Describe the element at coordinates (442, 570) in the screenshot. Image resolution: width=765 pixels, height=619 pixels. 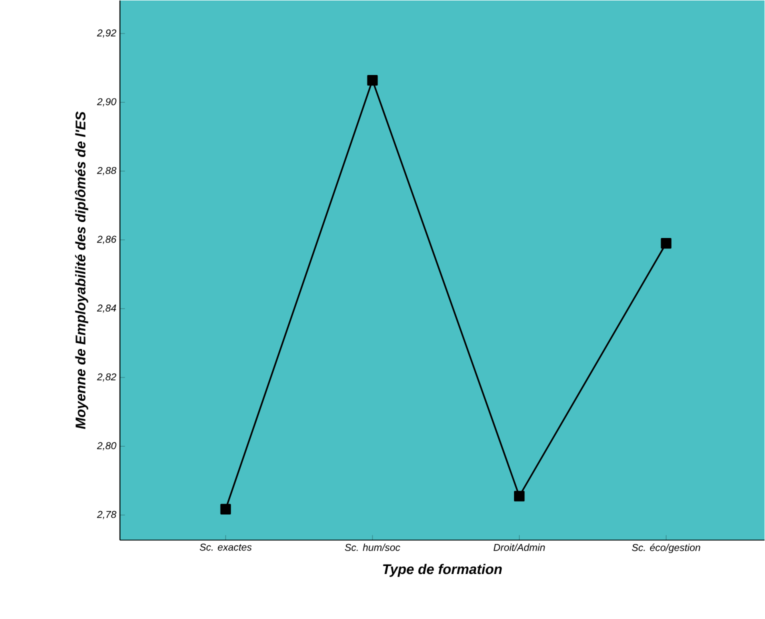
I see `x-axis-title: Type de formation` at that location.